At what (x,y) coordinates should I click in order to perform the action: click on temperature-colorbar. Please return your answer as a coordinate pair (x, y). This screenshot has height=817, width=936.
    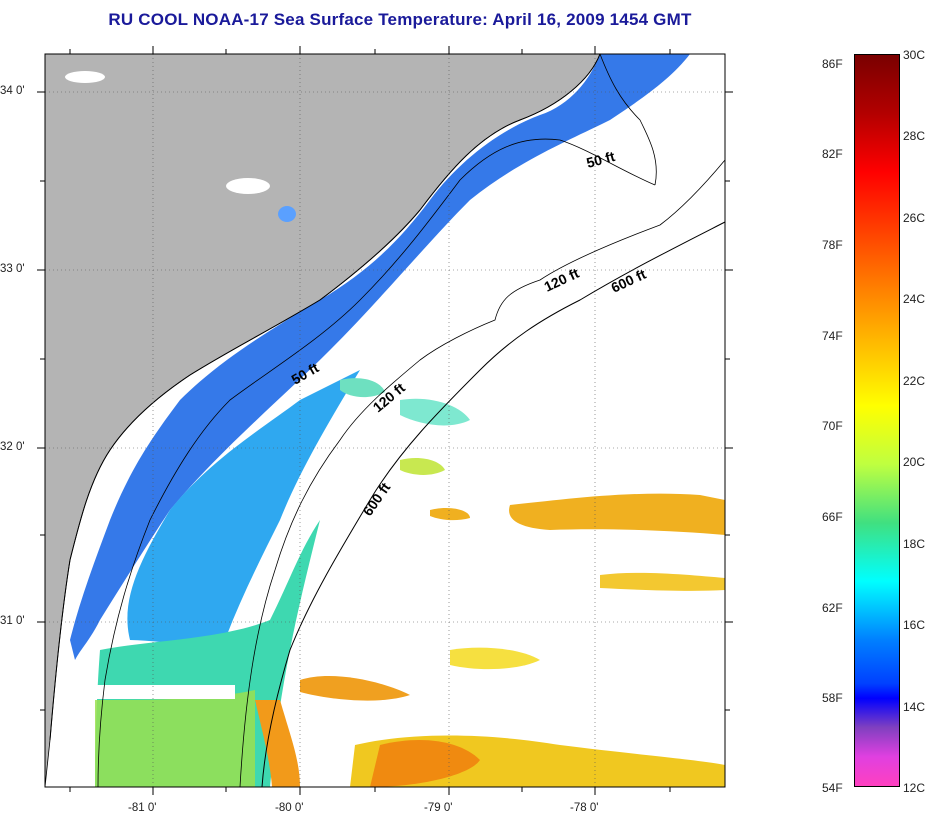
    Looking at the image, I should click on (877, 420).